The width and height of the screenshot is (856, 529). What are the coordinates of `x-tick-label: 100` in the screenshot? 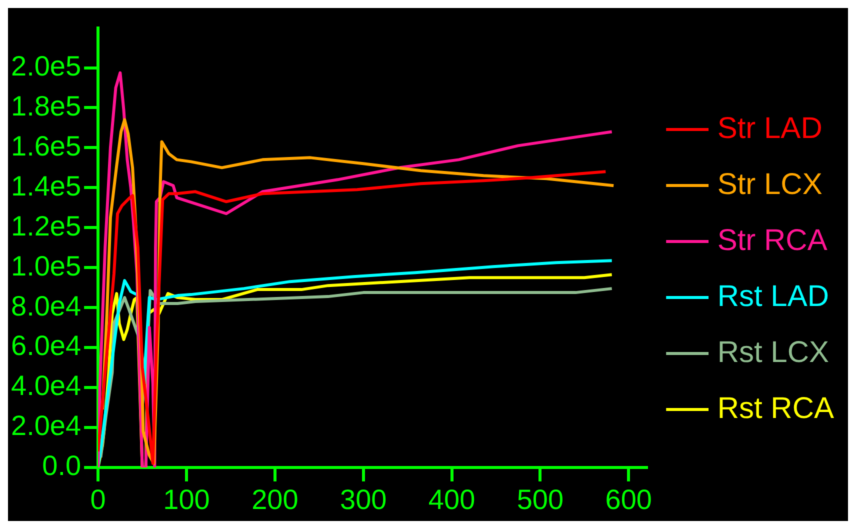 It's located at (186, 499).